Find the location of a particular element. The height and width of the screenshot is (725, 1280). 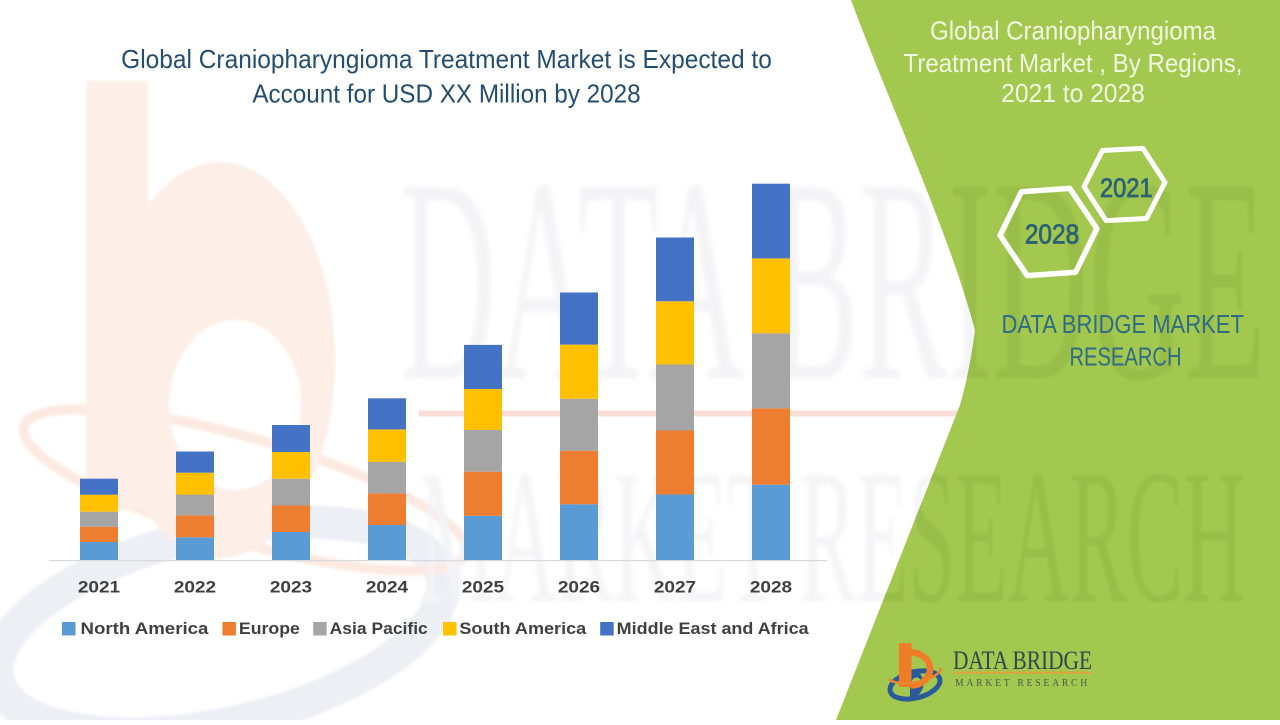

svg-text: 2021 to 2028 is located at coordinates (1073, 93).